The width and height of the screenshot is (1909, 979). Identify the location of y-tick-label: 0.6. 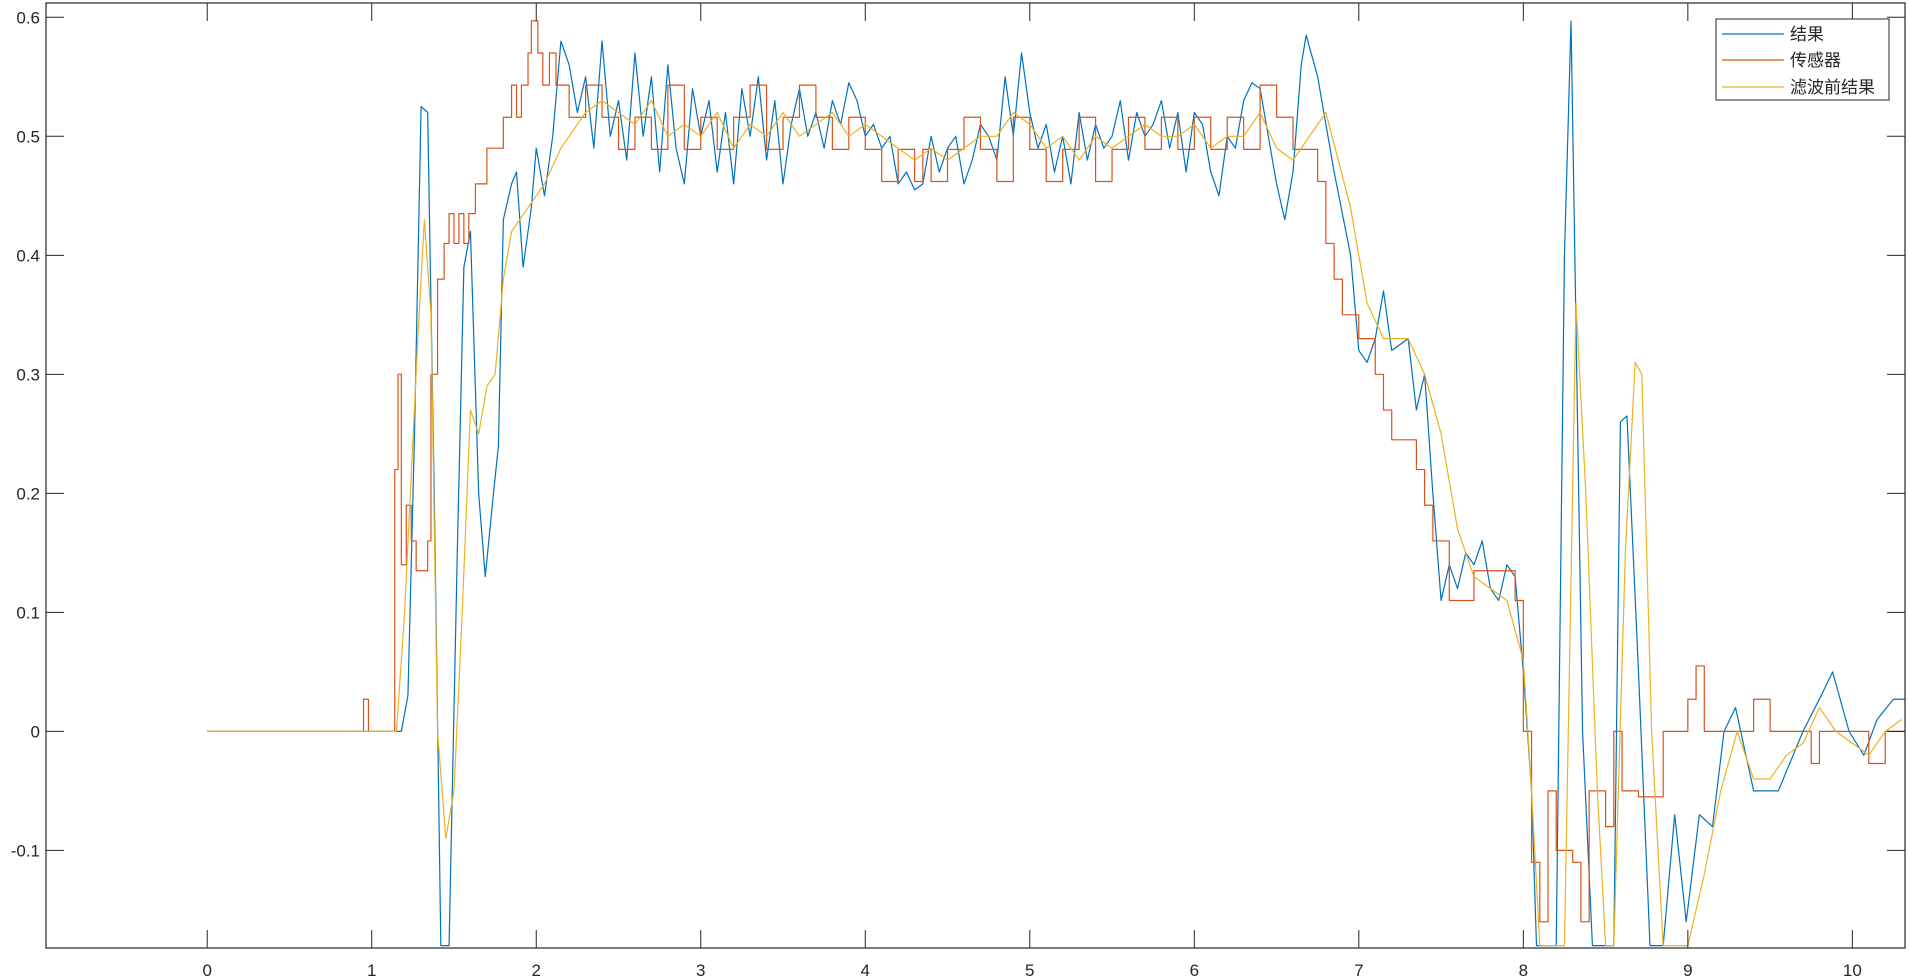
(28, 17).